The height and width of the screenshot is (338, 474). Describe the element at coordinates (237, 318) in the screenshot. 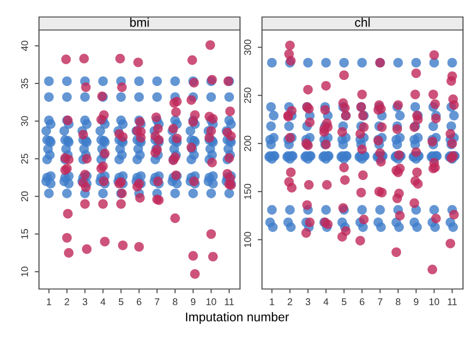

I see `x-axis-title: Imputation number` at that location.